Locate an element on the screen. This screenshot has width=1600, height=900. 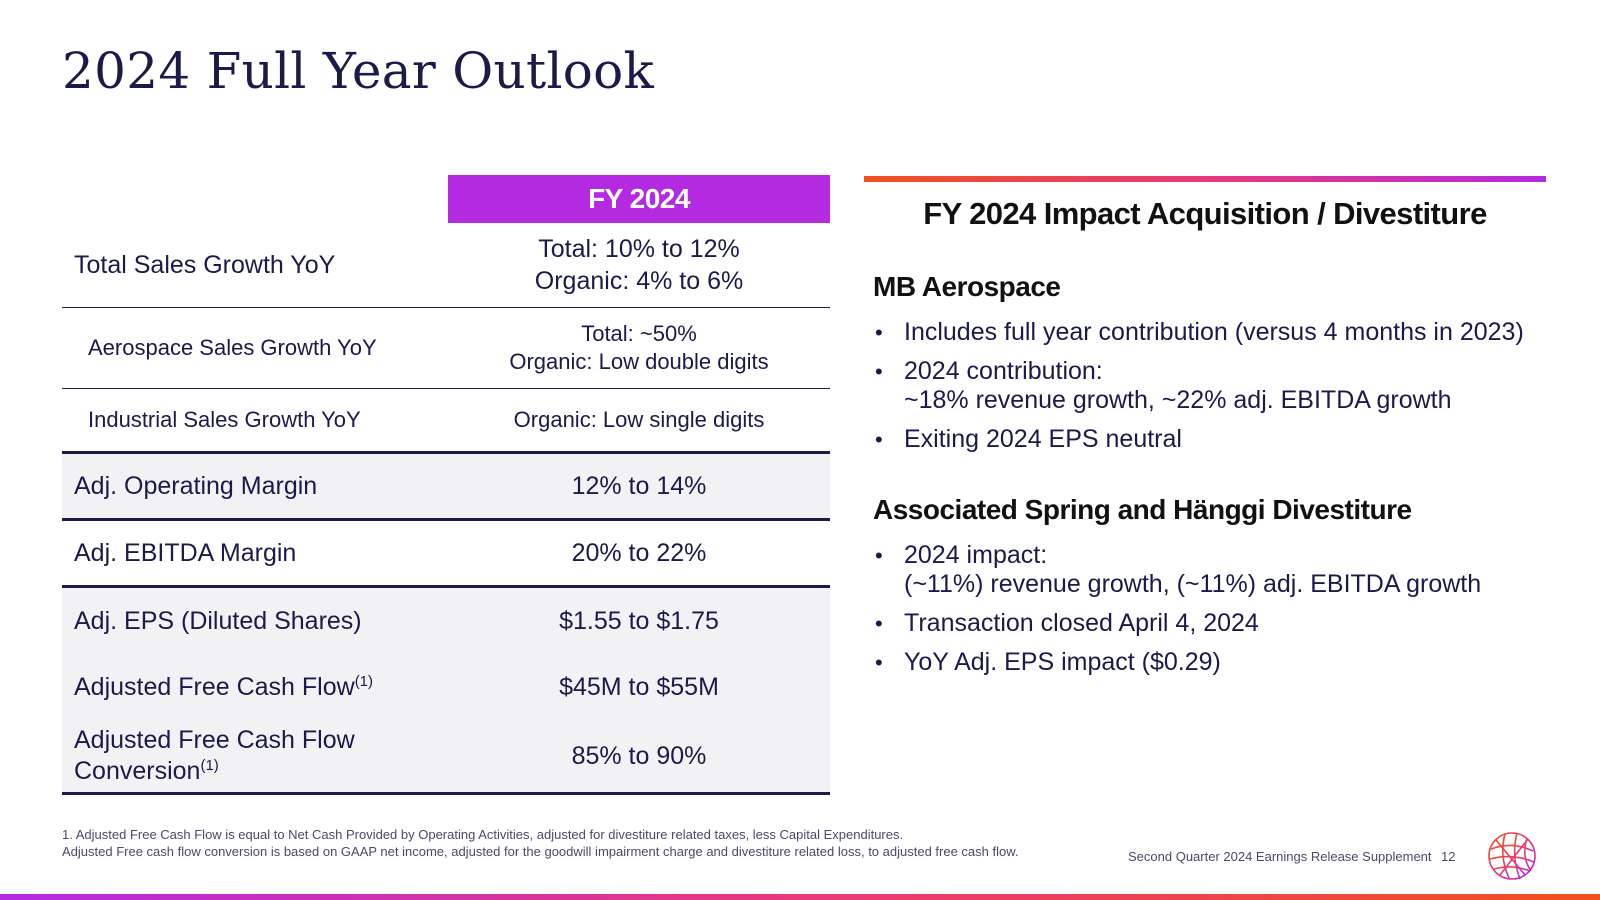
table-row: Adj. Operating Margin 12% to 14% is located at coordinates (446, 486).